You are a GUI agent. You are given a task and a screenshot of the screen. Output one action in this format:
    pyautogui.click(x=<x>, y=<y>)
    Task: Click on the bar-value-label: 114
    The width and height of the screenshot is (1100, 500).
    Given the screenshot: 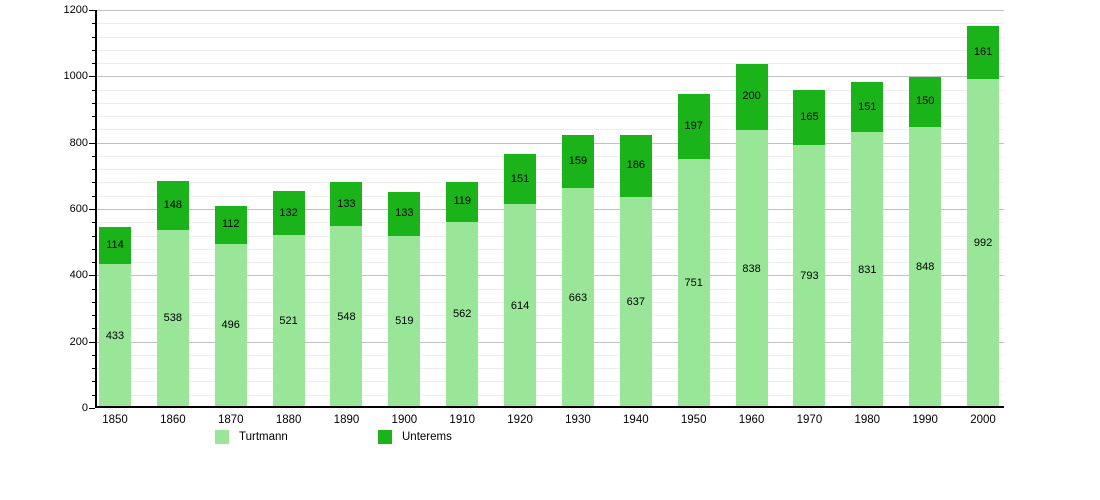 What is the action you would take?
    pyautogui.click(x=115, y=244)
    